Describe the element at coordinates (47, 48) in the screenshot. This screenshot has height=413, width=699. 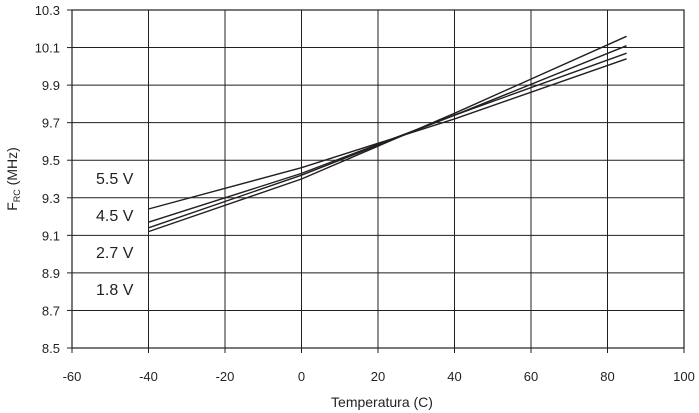
I see `y-tick-label: 10.1` at that location.